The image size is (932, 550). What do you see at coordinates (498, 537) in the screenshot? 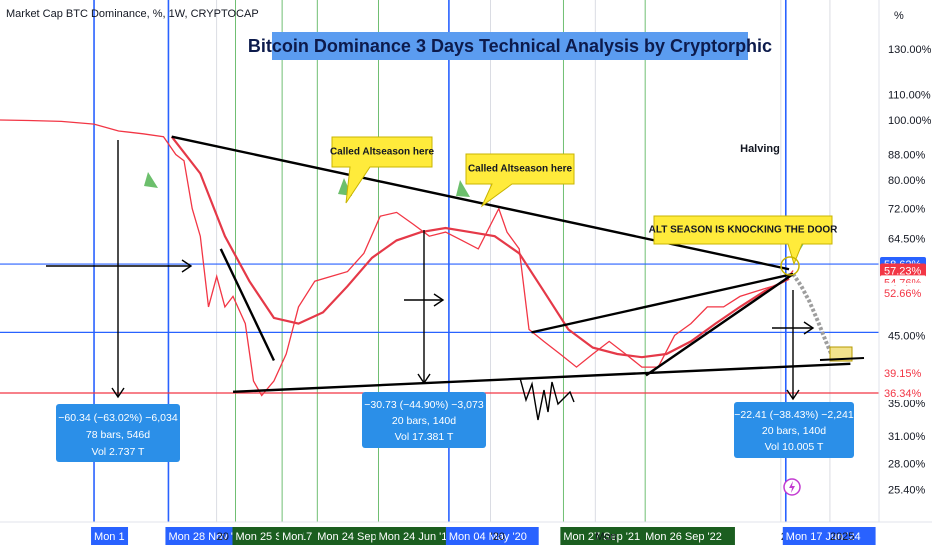
I see `x-label-8: '20` at bounding box center [498, 537].